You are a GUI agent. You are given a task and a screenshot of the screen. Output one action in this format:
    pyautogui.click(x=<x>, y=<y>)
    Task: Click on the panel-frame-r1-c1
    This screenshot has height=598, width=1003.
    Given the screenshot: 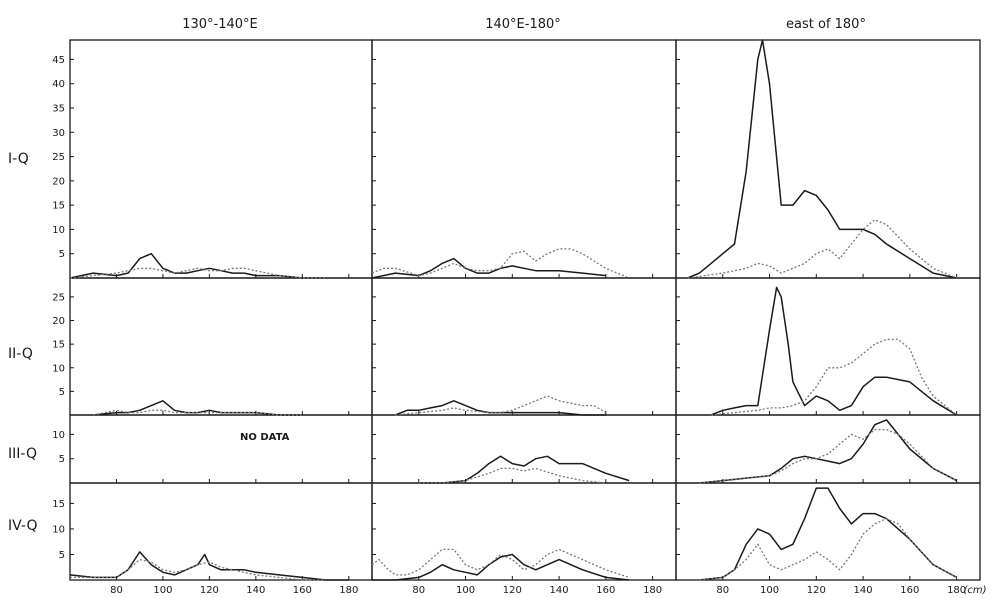 What is the action you would take?
    pyautogui.click(x=221, y=159)
    